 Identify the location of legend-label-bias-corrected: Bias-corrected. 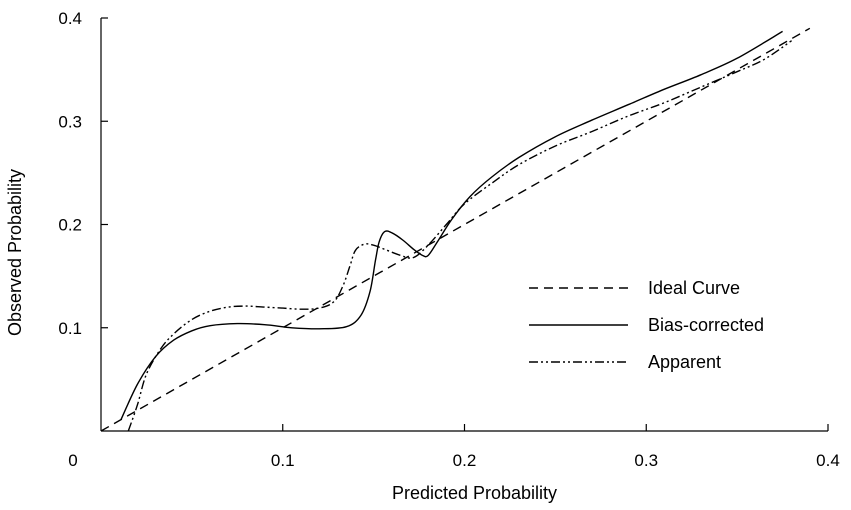
(706, 325).